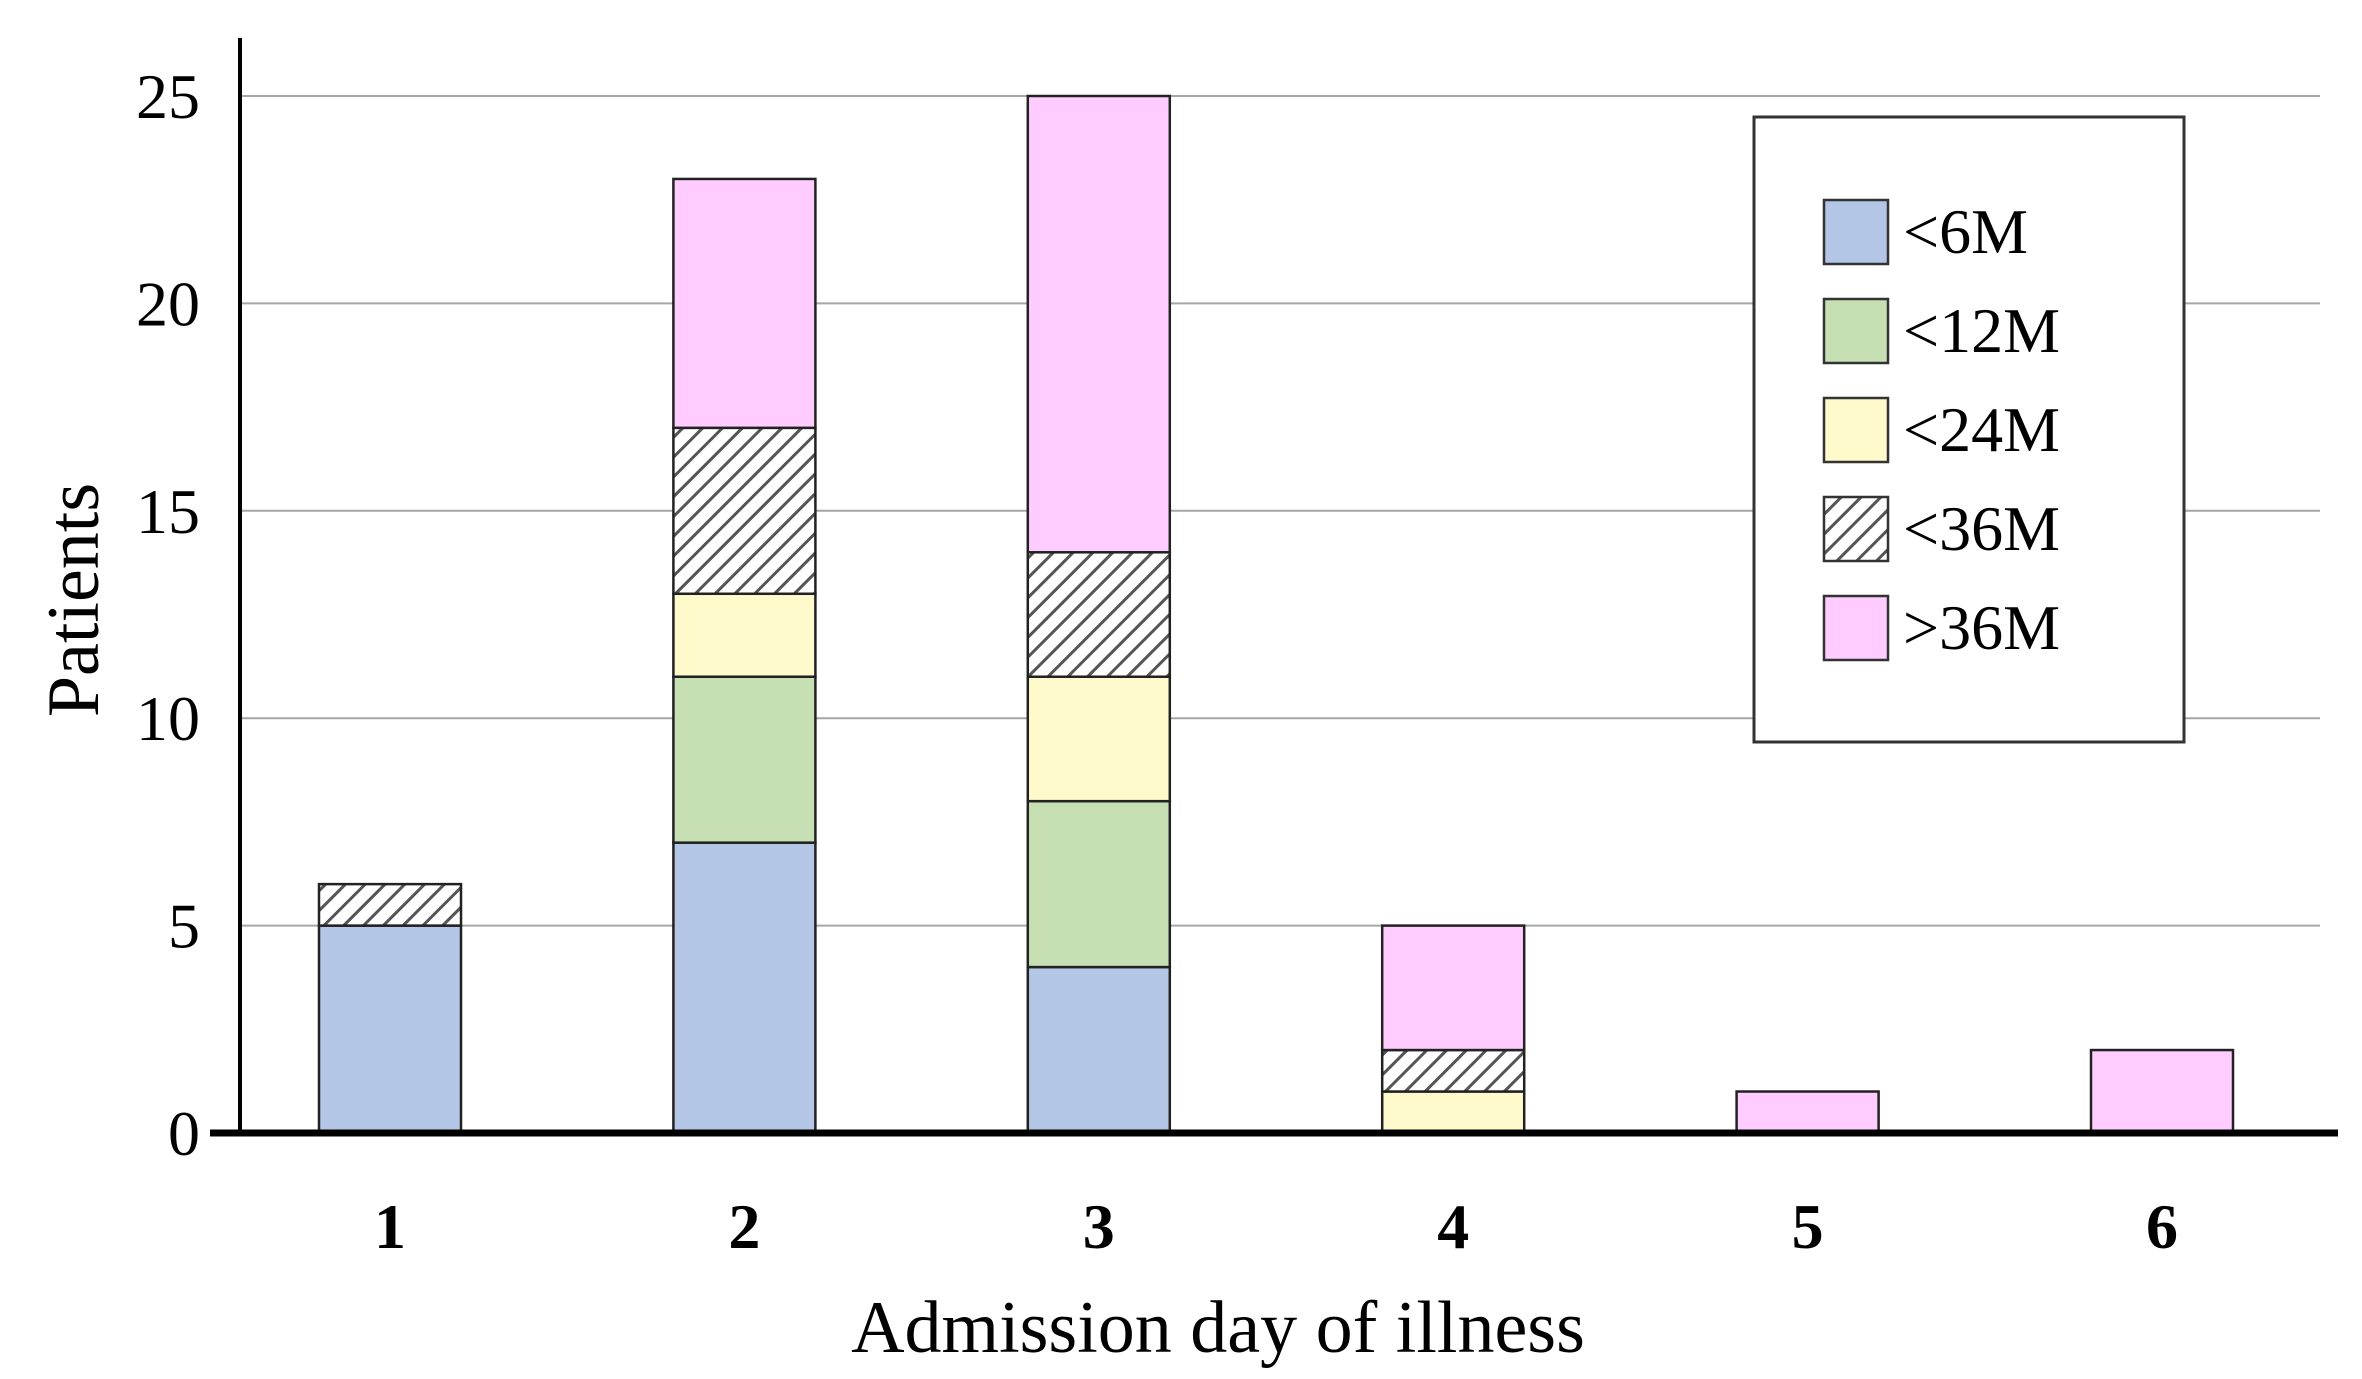 The image size is (2362, 1379). I want to click on legend: <6M <12M <24M <36M >36M, so click(1969, 429).